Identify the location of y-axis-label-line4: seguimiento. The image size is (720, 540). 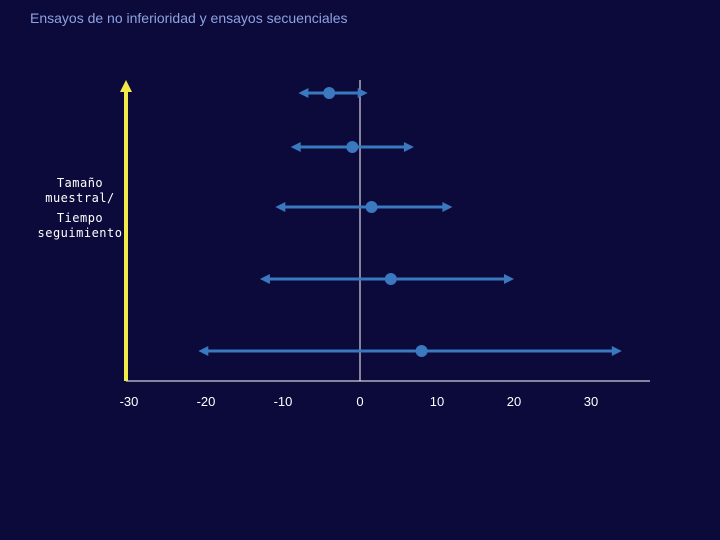
(80, 233).